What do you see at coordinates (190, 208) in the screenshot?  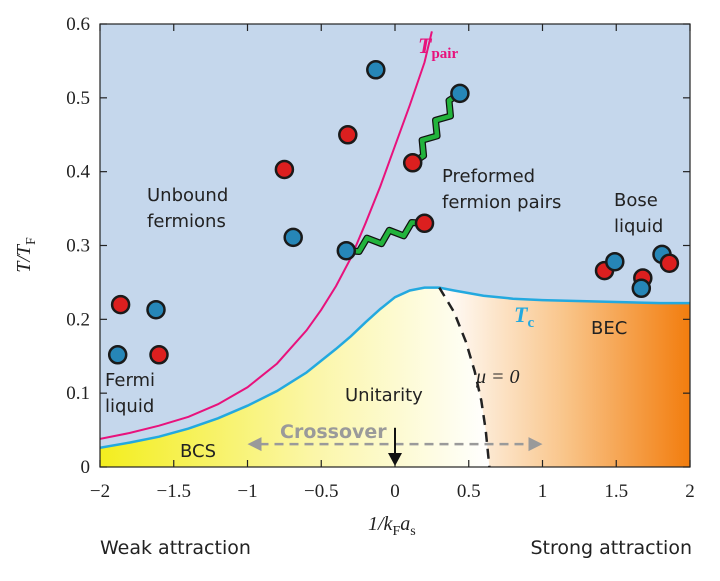 I see `unbound-fermions-label: Unbound fermions` at bounding box center [190, 208].